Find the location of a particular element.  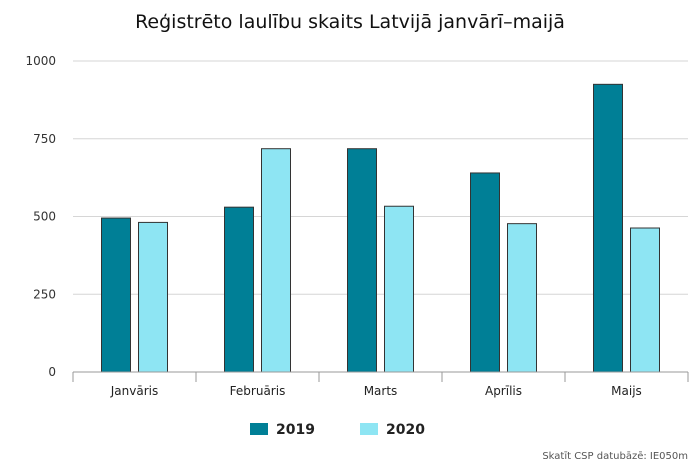

legend-label-2019: 2019 is located at coordinates (295, 430).